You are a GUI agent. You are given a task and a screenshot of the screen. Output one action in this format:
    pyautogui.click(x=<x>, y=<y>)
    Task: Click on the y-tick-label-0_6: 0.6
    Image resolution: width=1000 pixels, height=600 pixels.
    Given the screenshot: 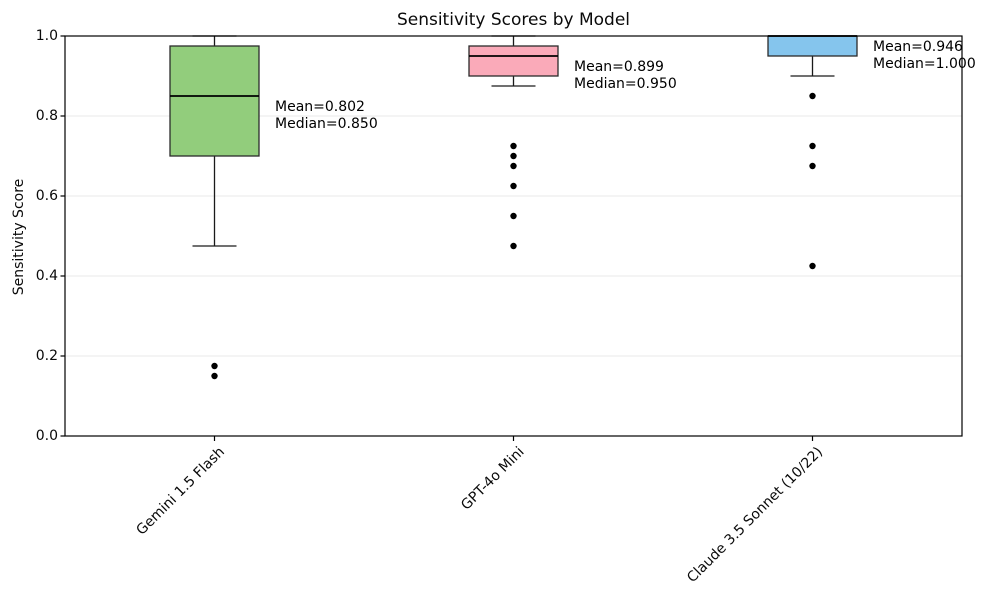 What is the action you would take?
    pyautogui.click(x=46, y=196)
    